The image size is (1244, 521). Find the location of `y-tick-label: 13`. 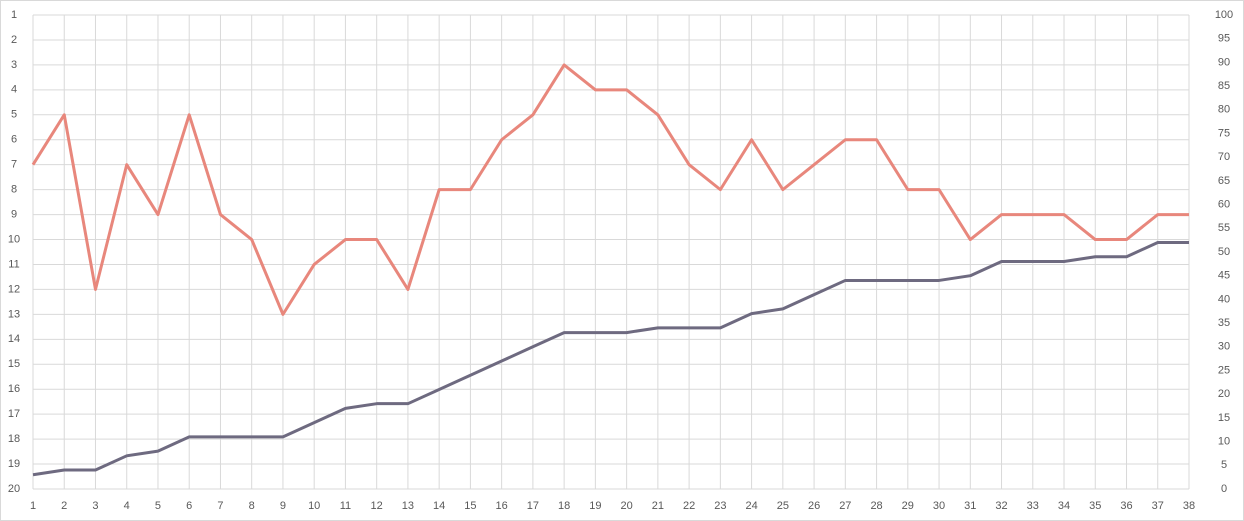

y-tick-label: 13 is located at coordinates (14, 314).